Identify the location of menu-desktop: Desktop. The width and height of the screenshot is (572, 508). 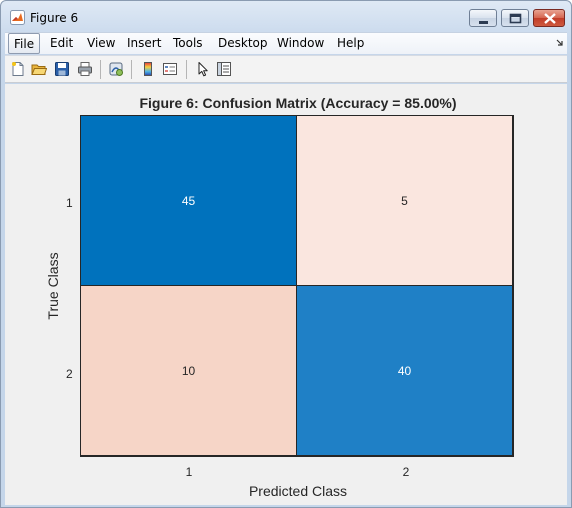
(243, 43).